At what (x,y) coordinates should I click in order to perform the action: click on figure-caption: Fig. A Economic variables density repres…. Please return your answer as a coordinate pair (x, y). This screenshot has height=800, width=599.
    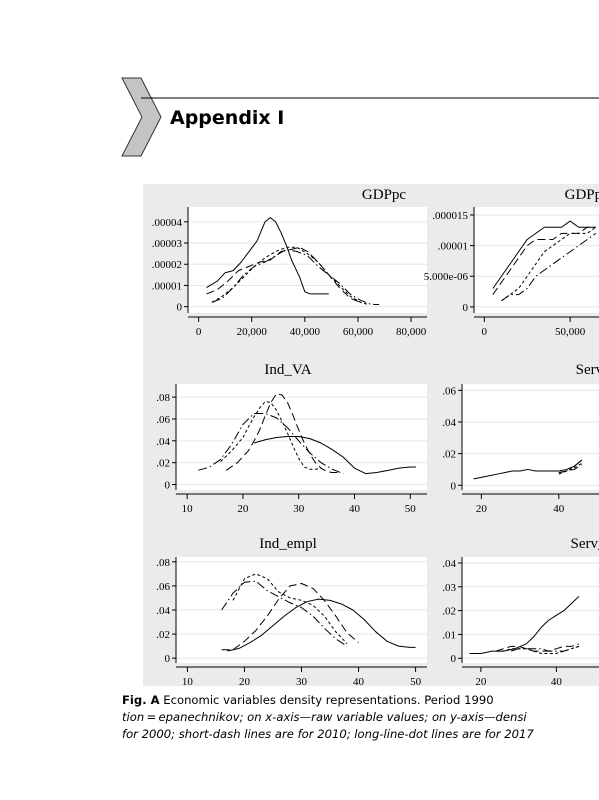
    Looking at the image, I should click on (360, 717).